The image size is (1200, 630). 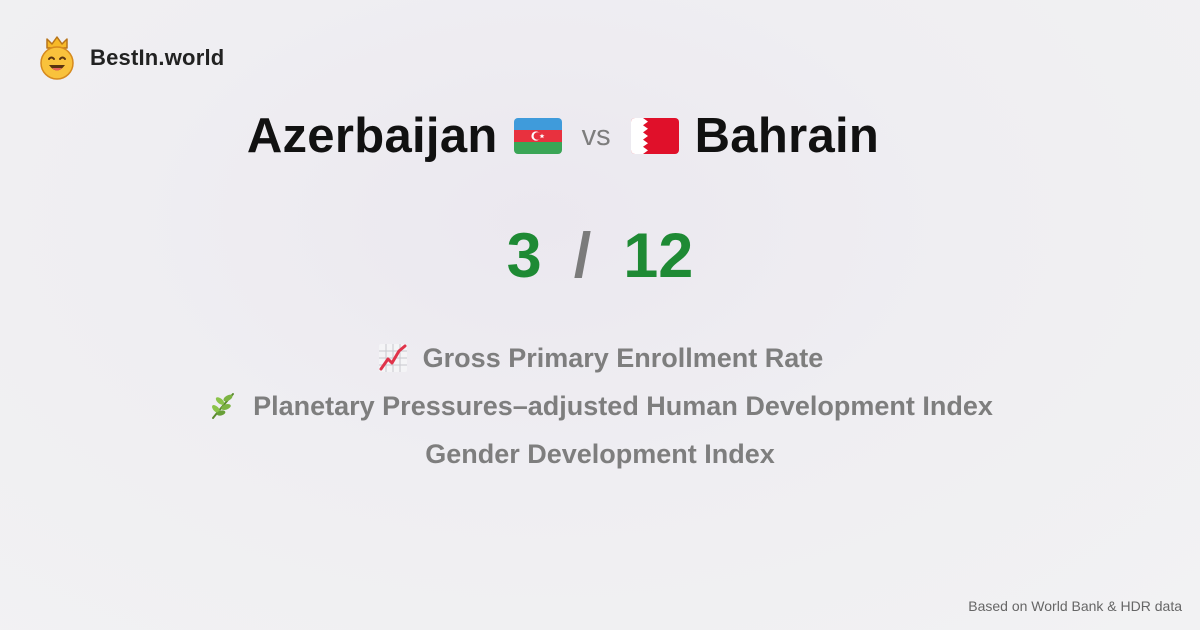 I want to click on score-display: 3 / 12, so click(x=600, y=256).